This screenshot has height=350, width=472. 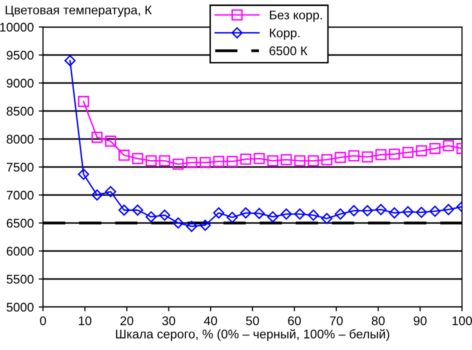 What do you see at coordinates (211, 321) in the screenshot?
I see `x-tick-label: 40` at bounding box center [211, 321].